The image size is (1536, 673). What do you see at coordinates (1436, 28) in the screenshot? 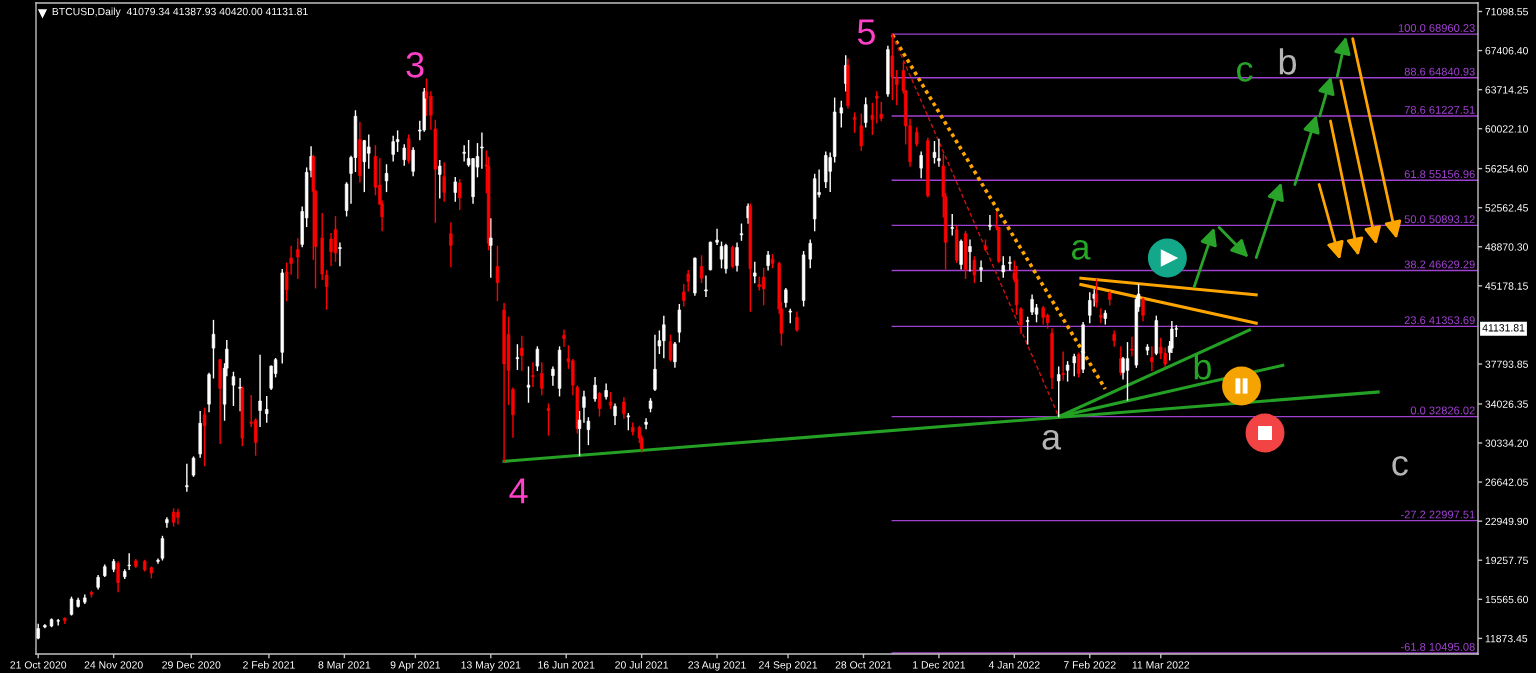
I see `series-label: 100.0 68960.23` at bounding box center [1436, 28].